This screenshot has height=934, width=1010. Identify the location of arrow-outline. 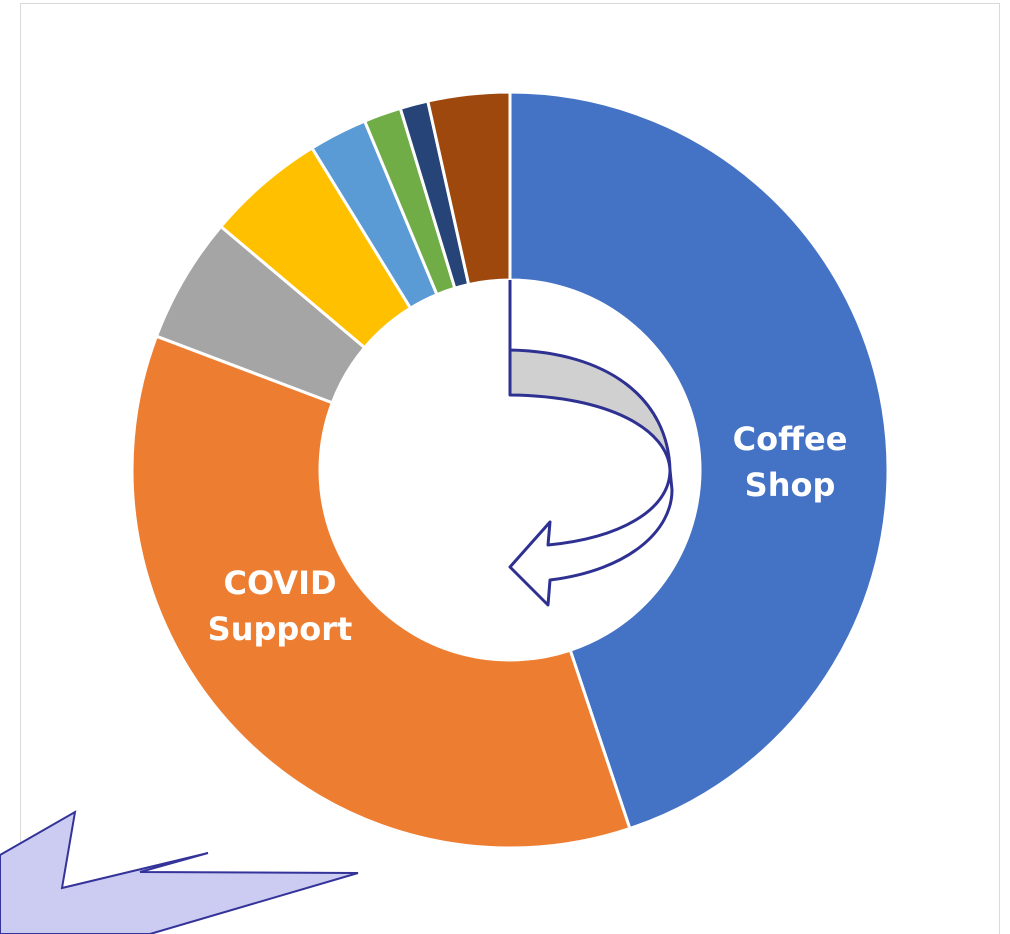
(591, 443).